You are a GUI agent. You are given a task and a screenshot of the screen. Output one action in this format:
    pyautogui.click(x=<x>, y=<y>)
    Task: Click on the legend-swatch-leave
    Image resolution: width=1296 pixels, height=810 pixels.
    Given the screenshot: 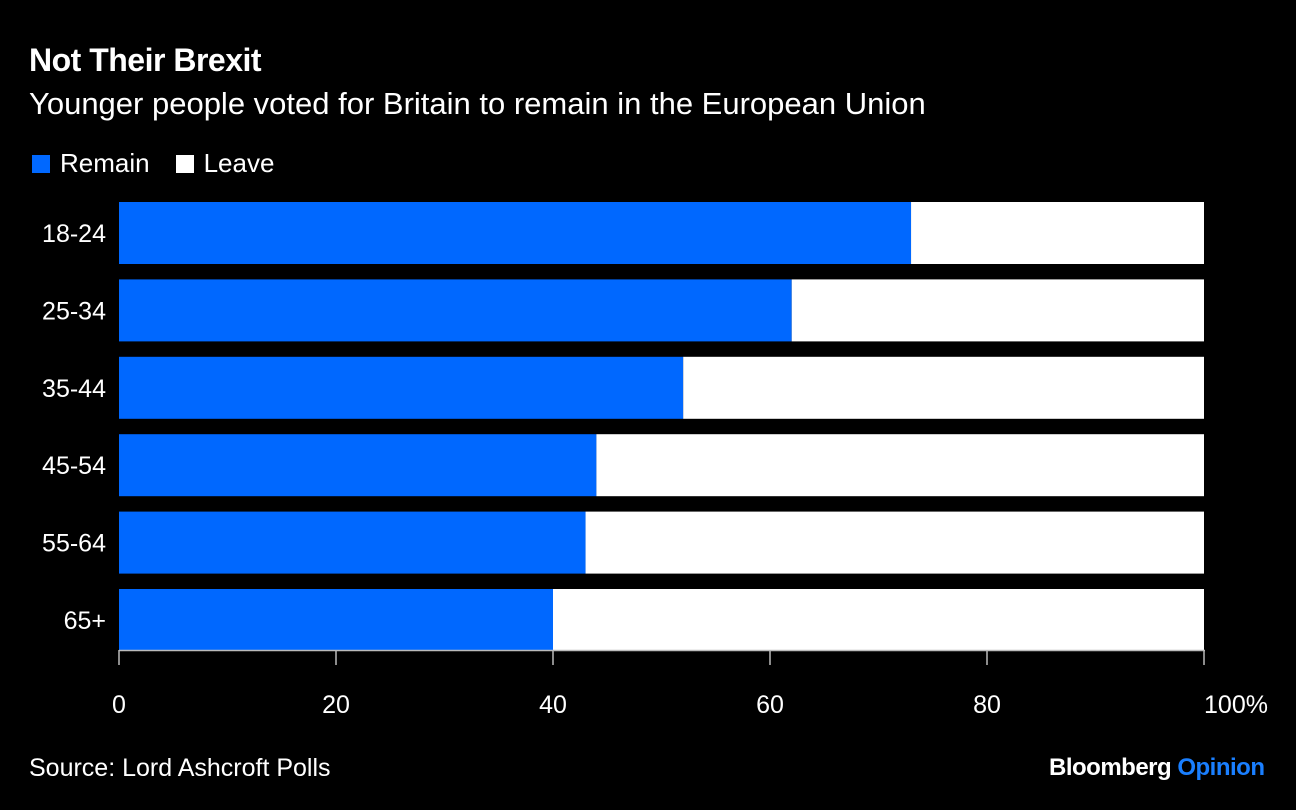 What is the action you would take?
    pyautogui.click(x=184, y=163)
    